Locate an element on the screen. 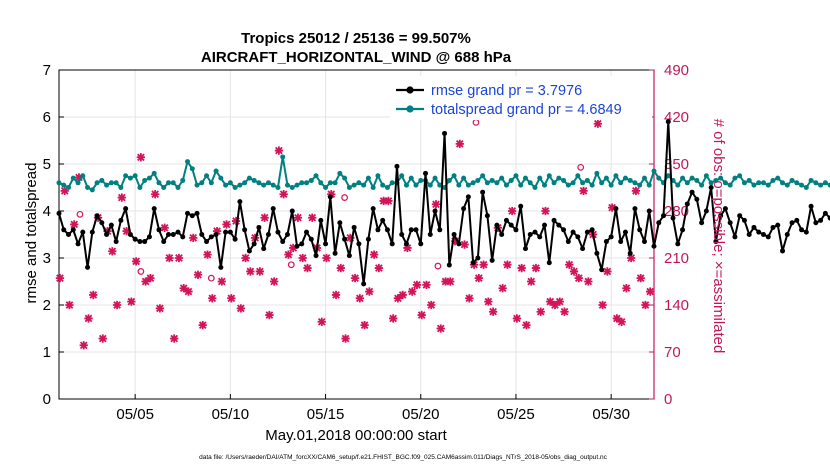 This screenshot has width=830, height=470. y2-tick-label: 140 is located at coordinates (676, 305).